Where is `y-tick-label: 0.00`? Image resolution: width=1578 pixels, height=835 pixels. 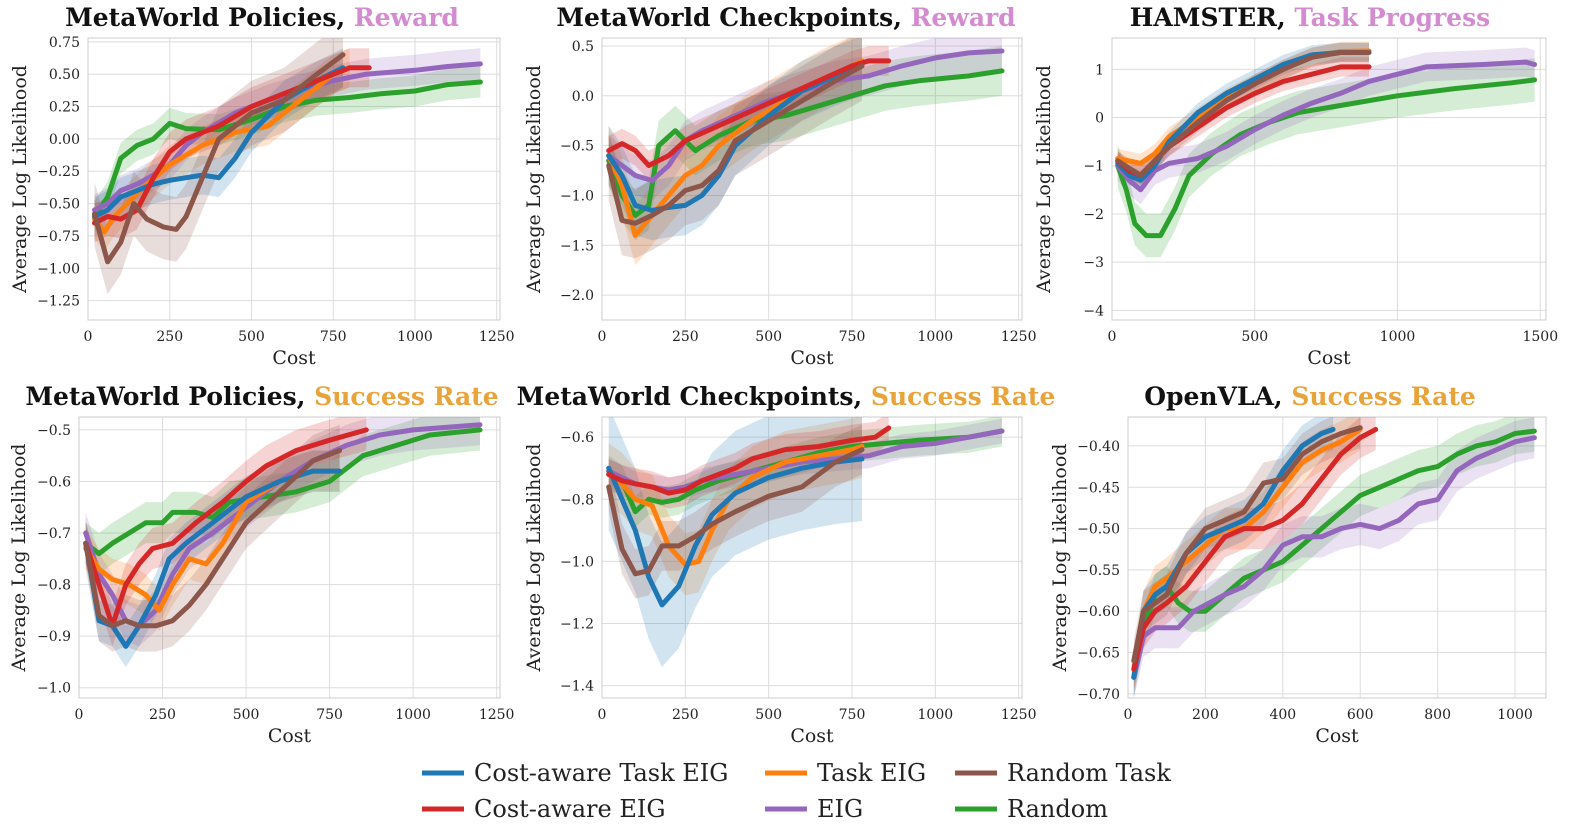 y-tick-label: 0.00 is located at coordinates (64, 140).